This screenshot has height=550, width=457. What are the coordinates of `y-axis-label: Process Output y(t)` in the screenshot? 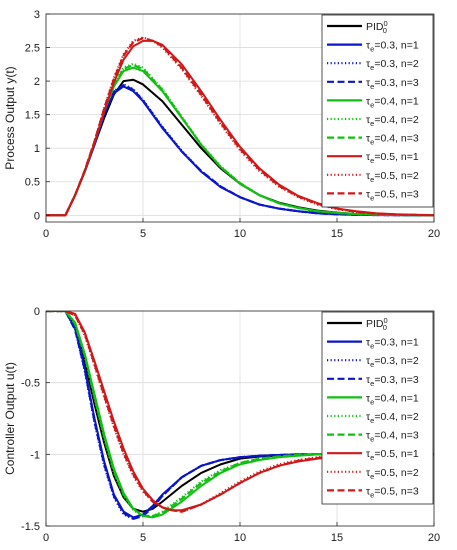 It's located at (10, 117).